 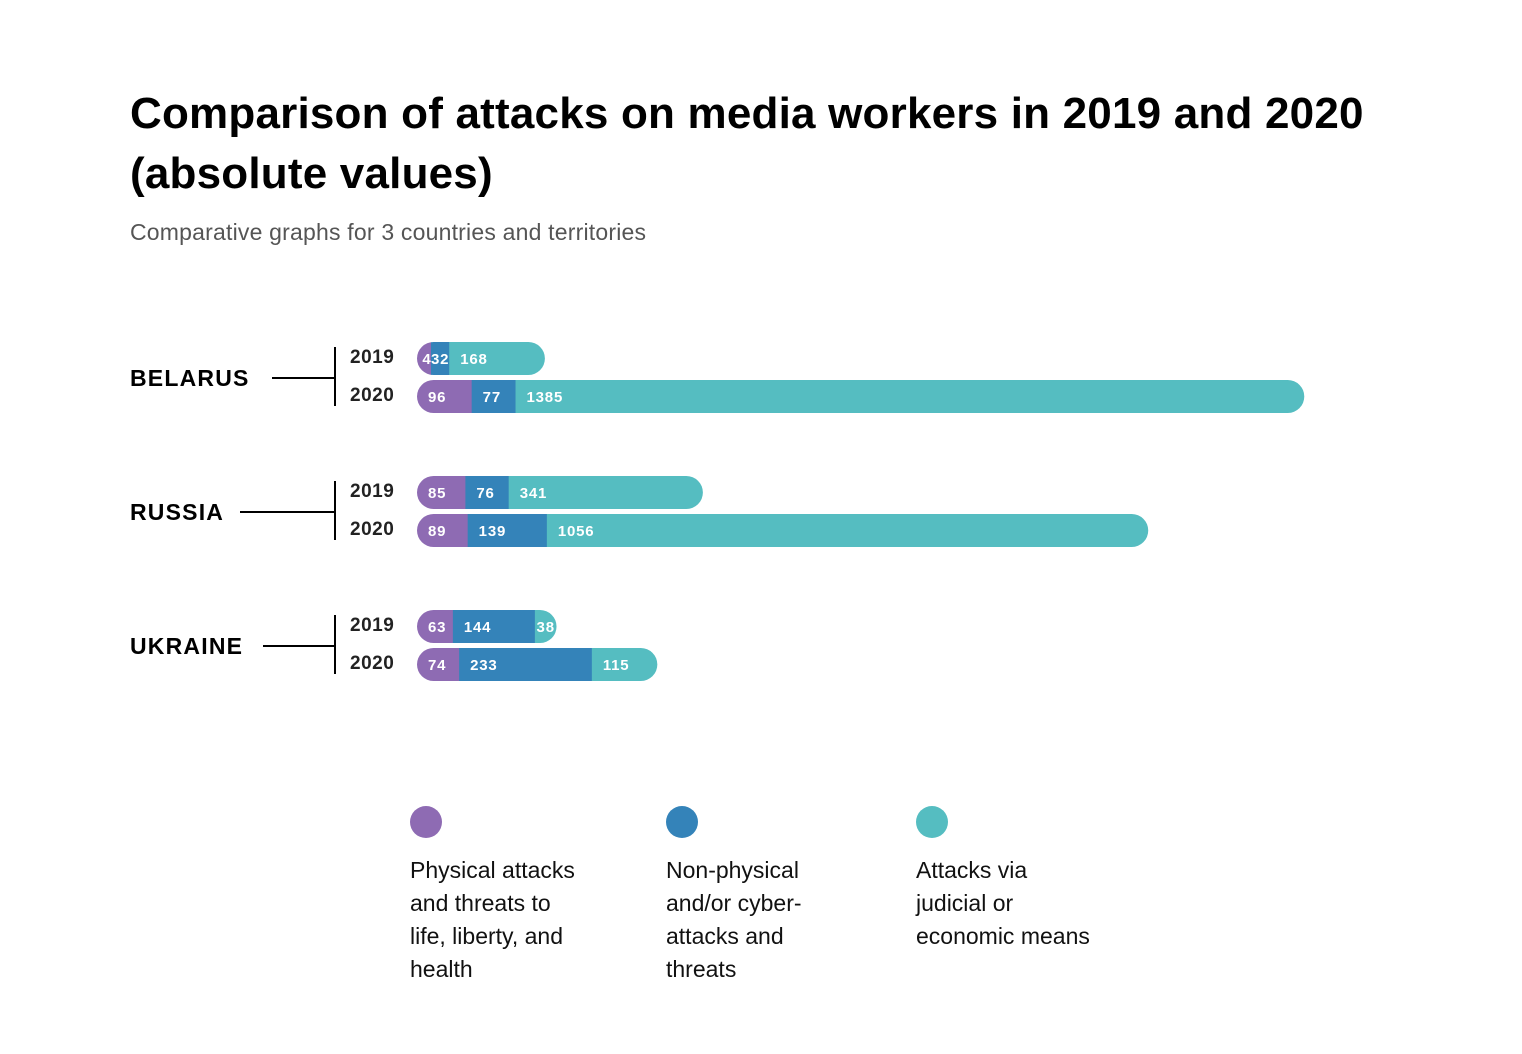 What do you see at coordinates (682, 822) in the screenshot?
I see `legend-swatch-nonphysical` at bounding box center [682, 822].